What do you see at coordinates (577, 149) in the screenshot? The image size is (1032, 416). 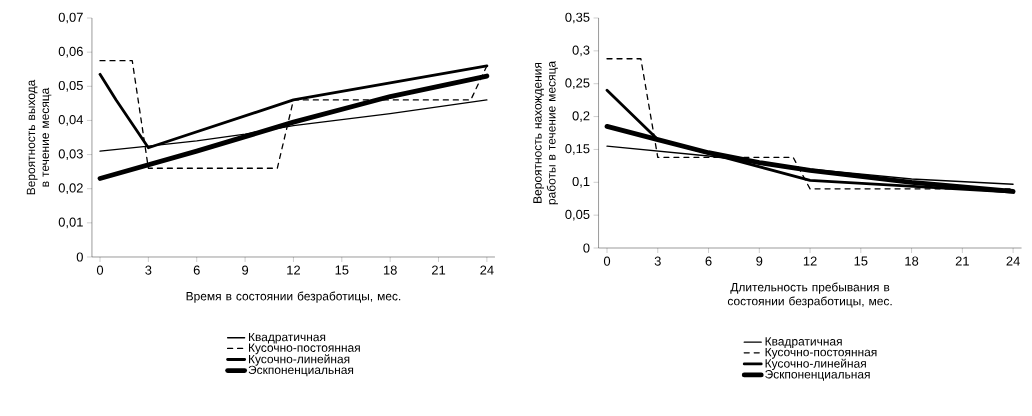 I see `y-tick-label: 0,15` at bounding box center [577, 149].